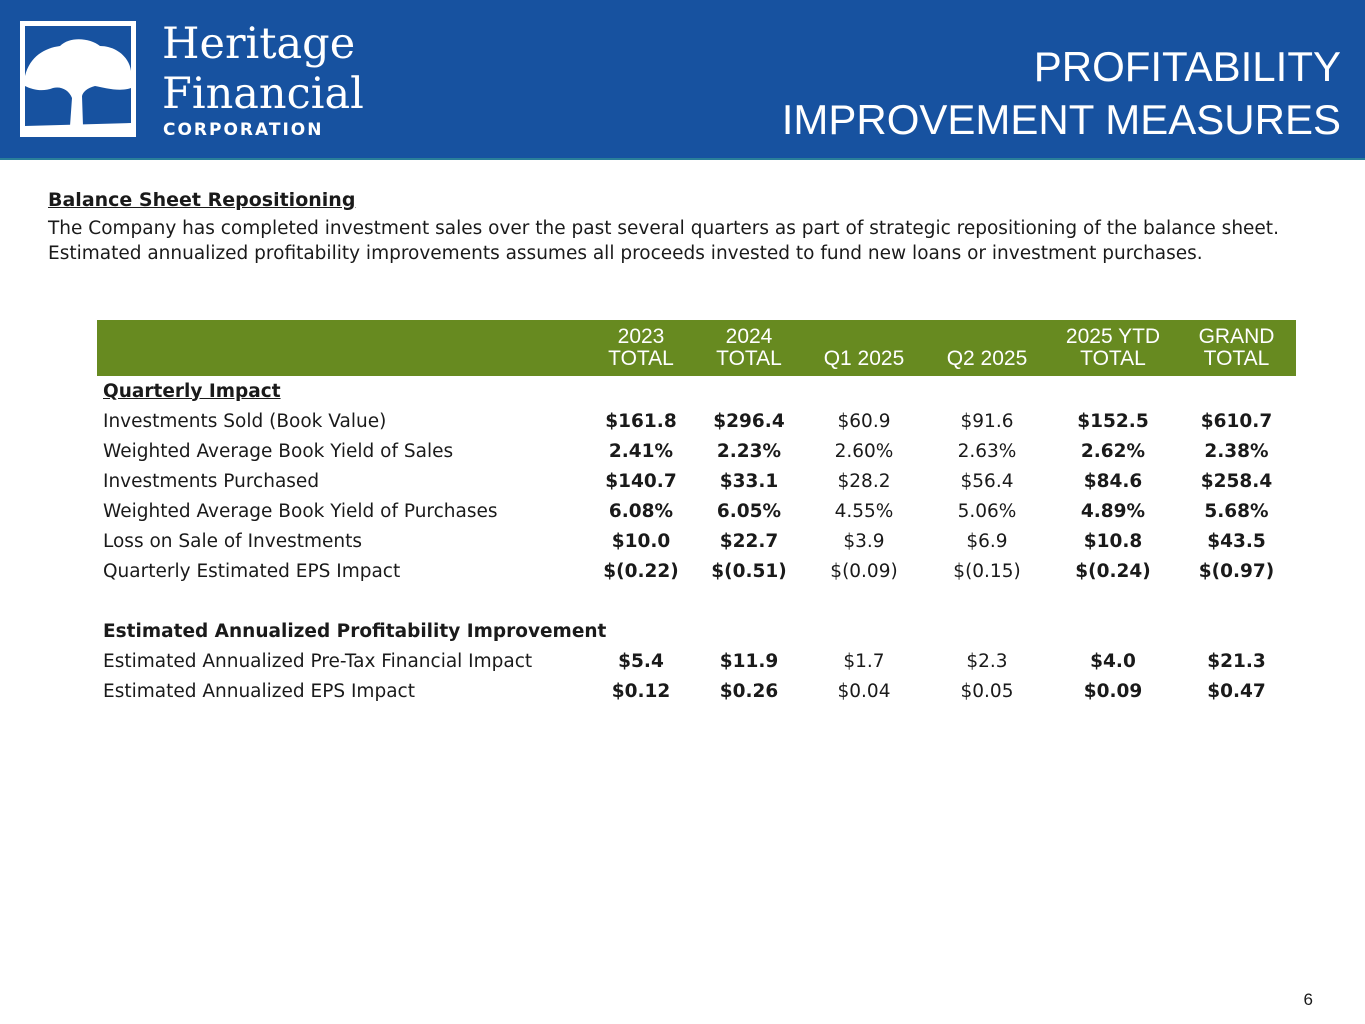  Describe the element at coordinates (987, 571) in the screenshot. I see `cell-value: $(0.15)` at that location.